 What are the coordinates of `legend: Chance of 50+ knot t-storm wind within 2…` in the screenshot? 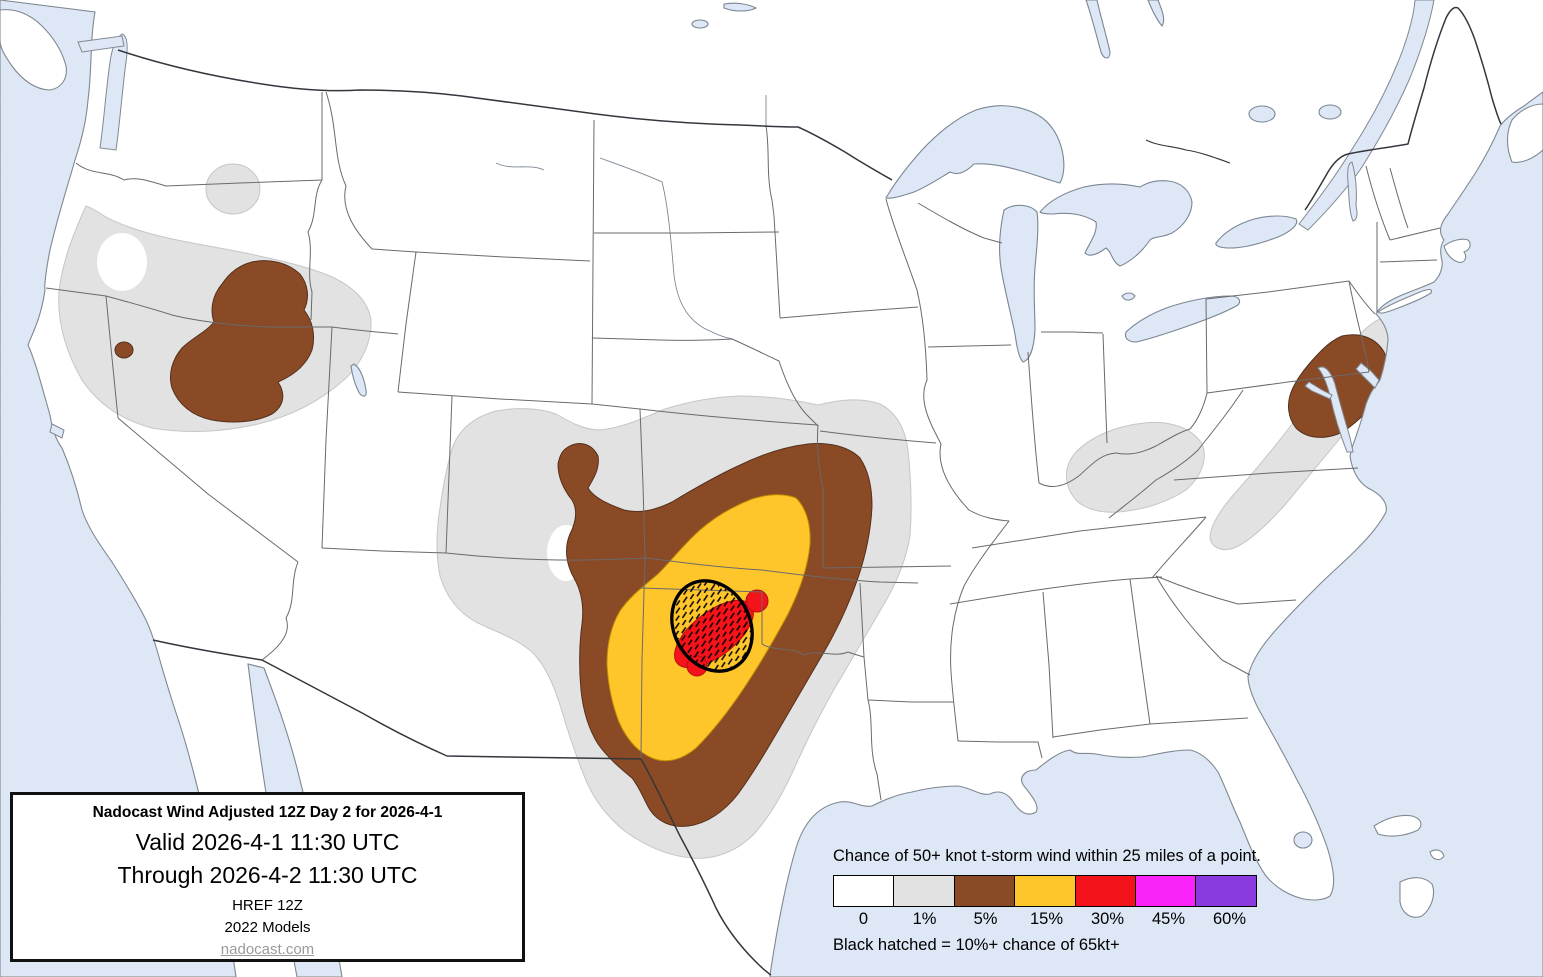 It's located at (1053, 901).